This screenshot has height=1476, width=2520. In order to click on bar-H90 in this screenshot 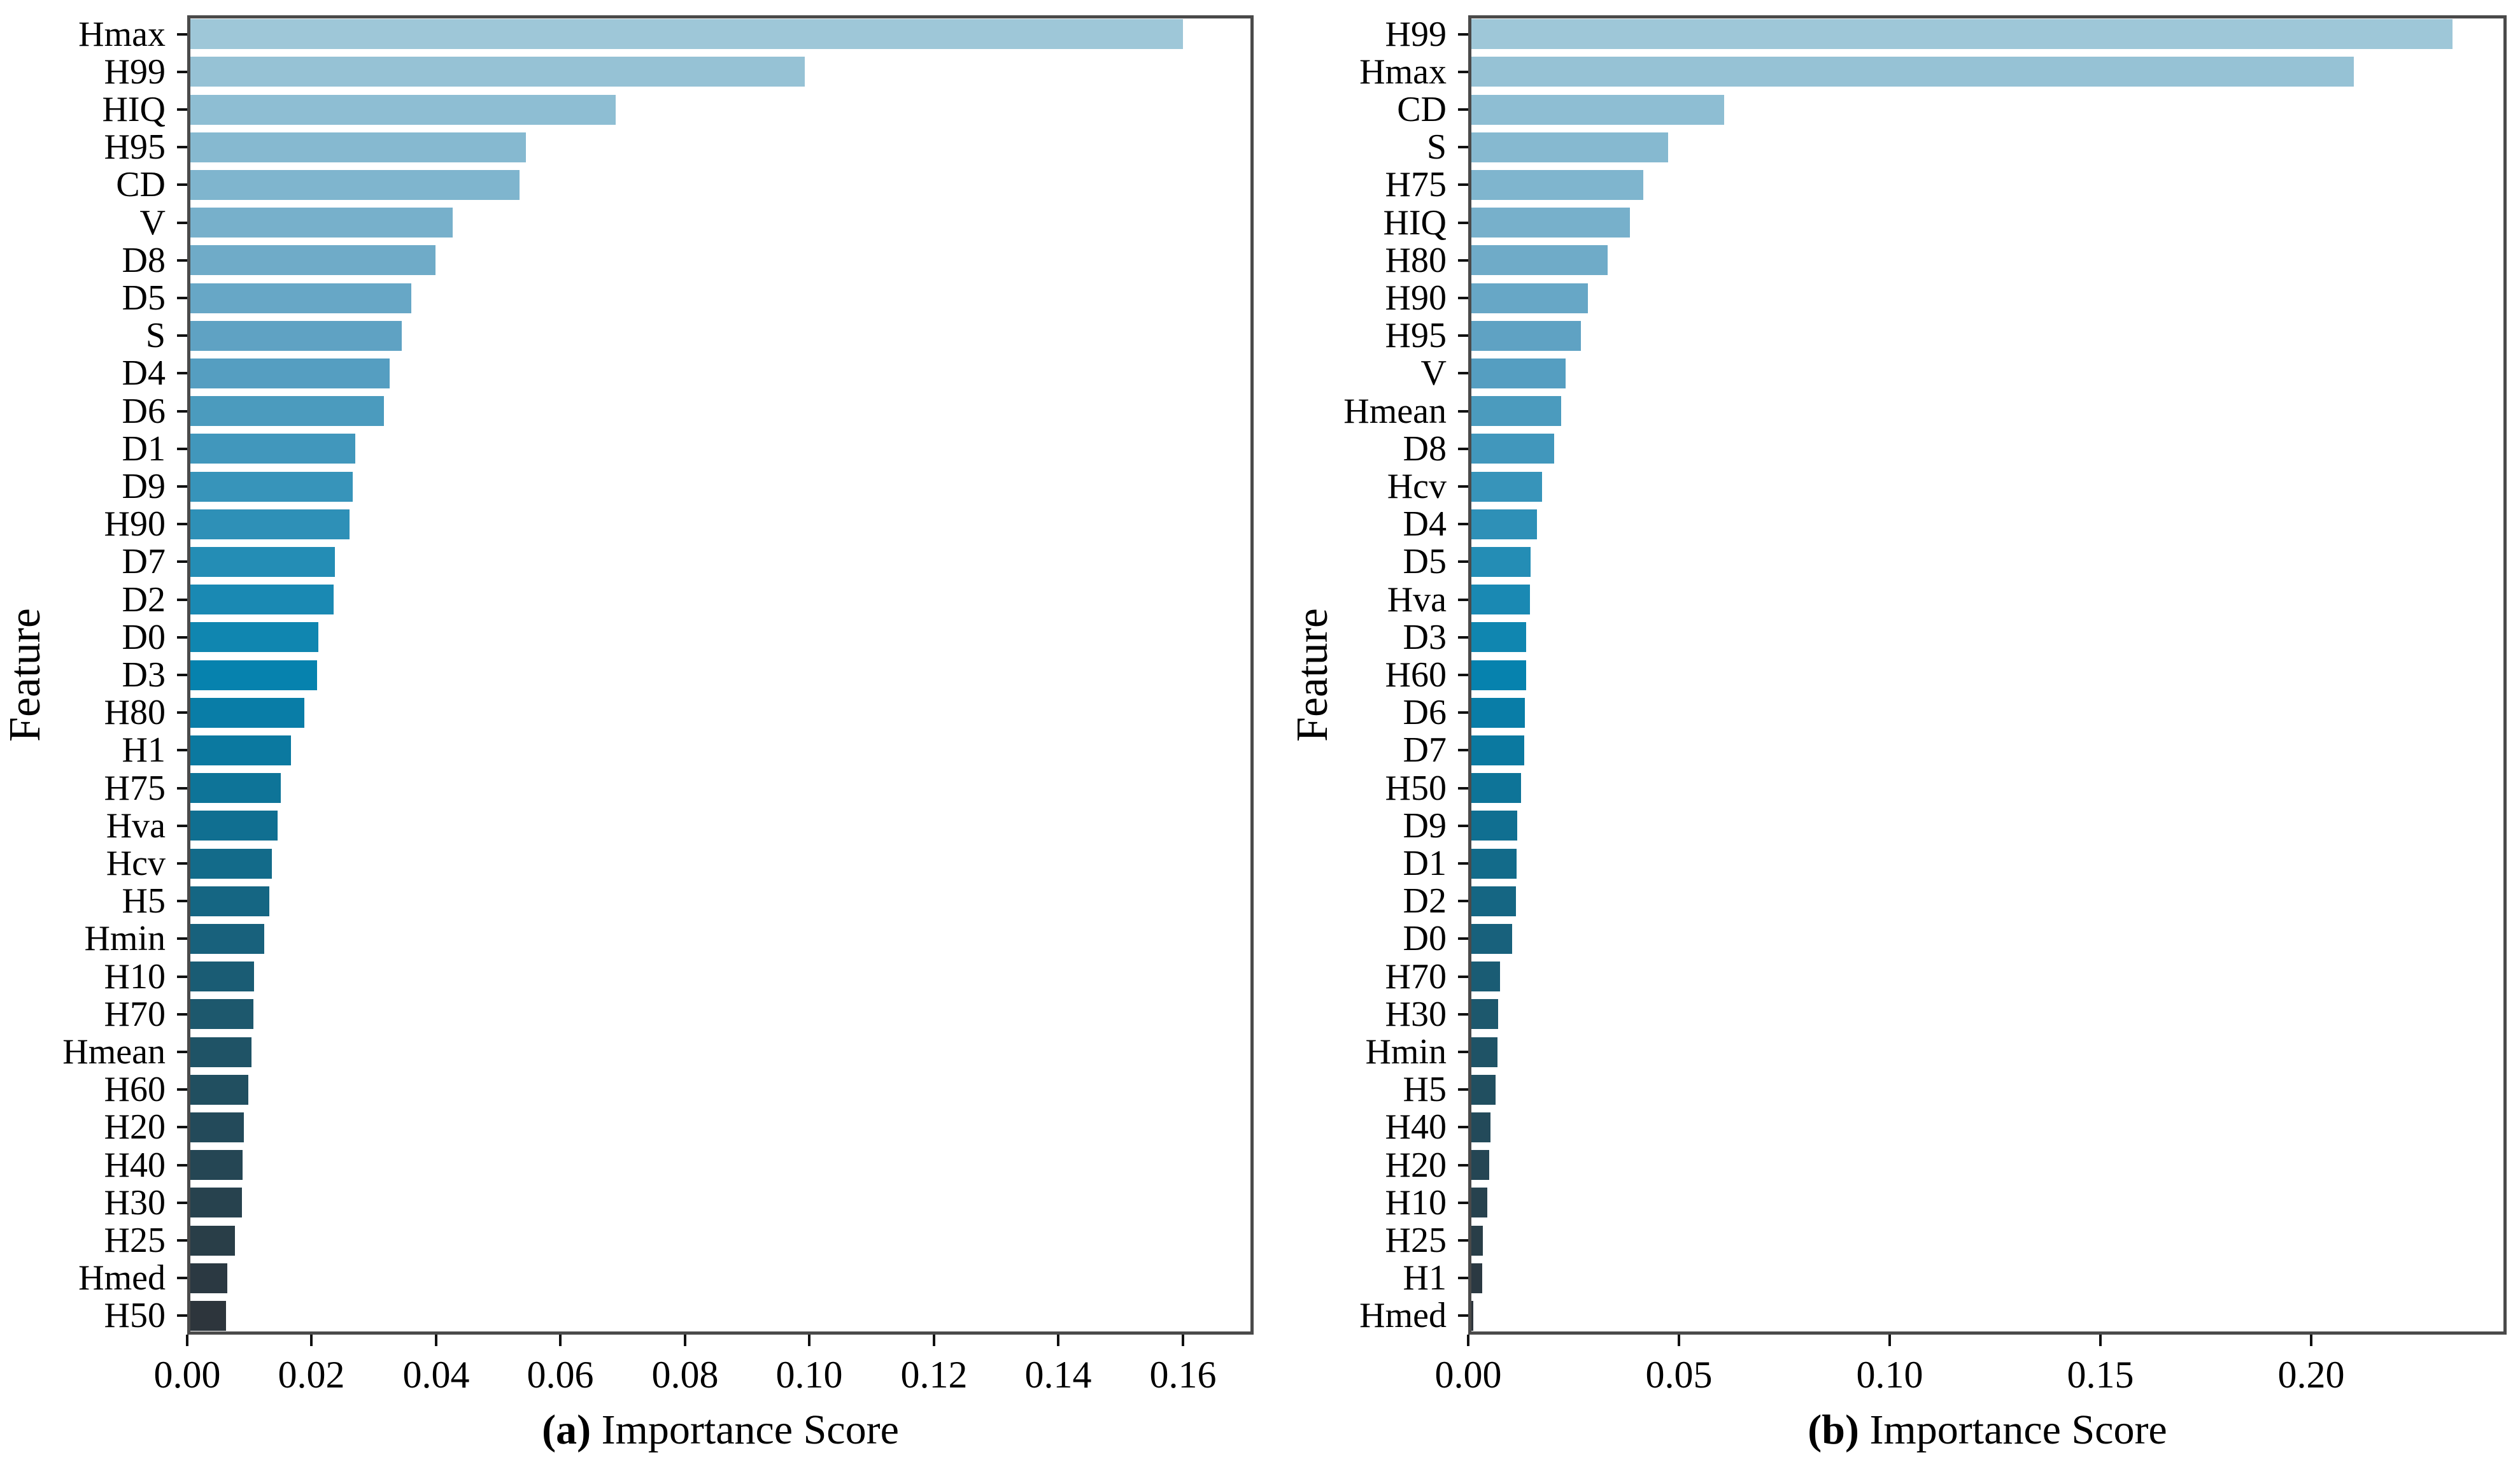, I will do `click(1529, 298)`.